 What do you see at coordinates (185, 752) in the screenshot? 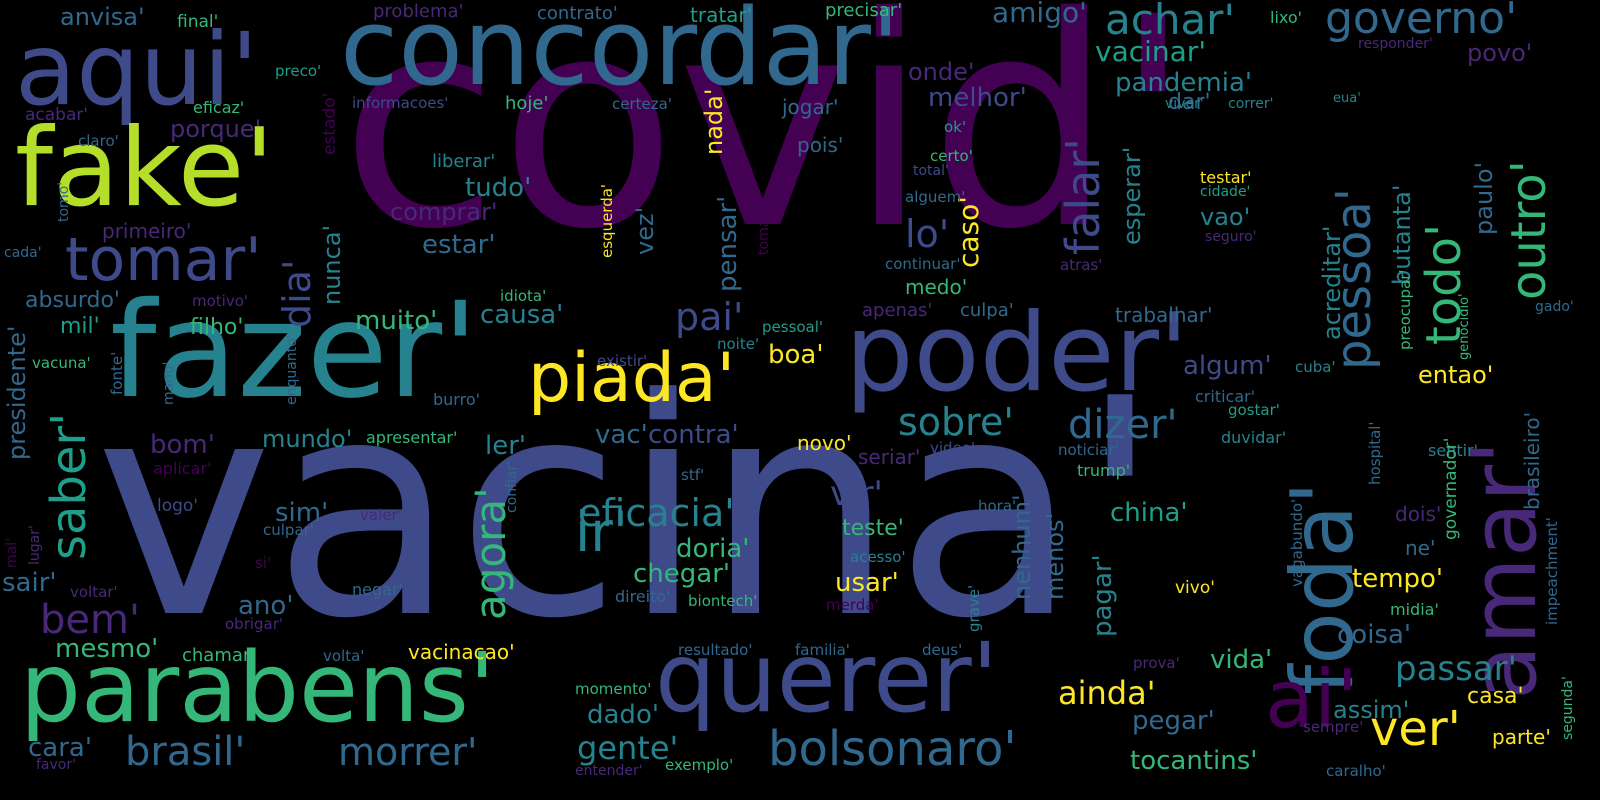
I see `word-brasil: brasil'` at bounding box center [185, 752].